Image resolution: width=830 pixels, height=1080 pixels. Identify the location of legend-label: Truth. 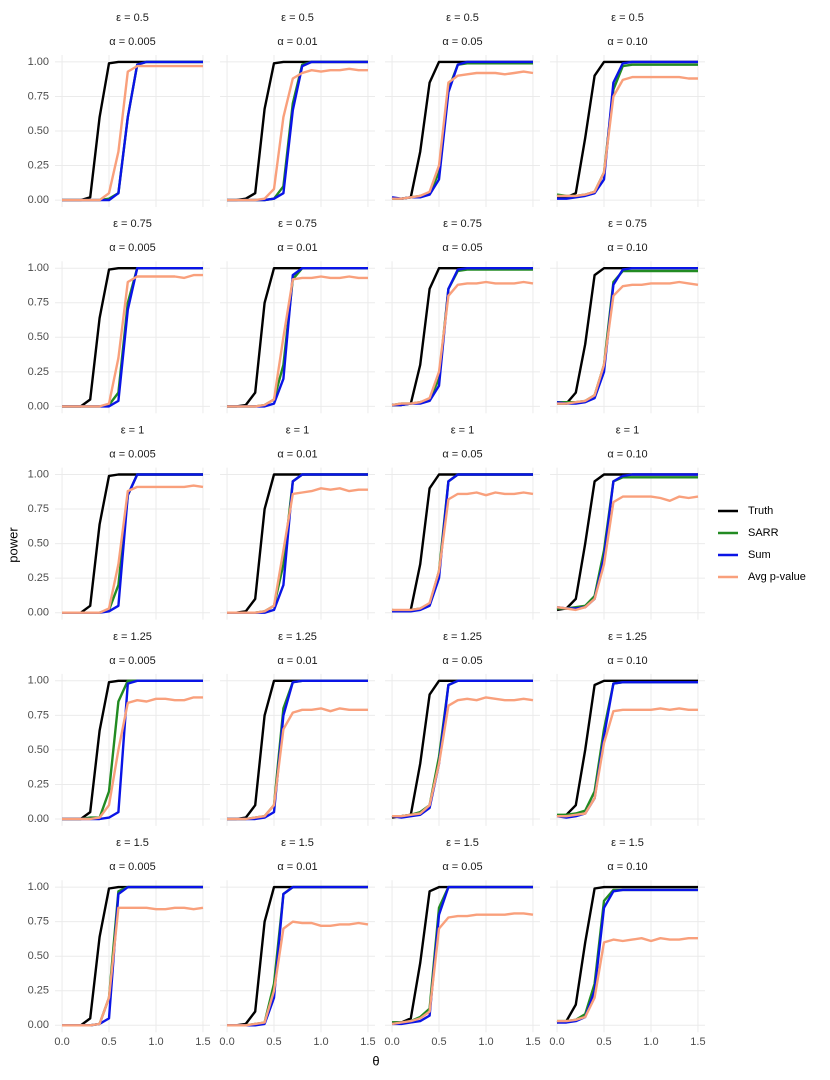
(760, 511).